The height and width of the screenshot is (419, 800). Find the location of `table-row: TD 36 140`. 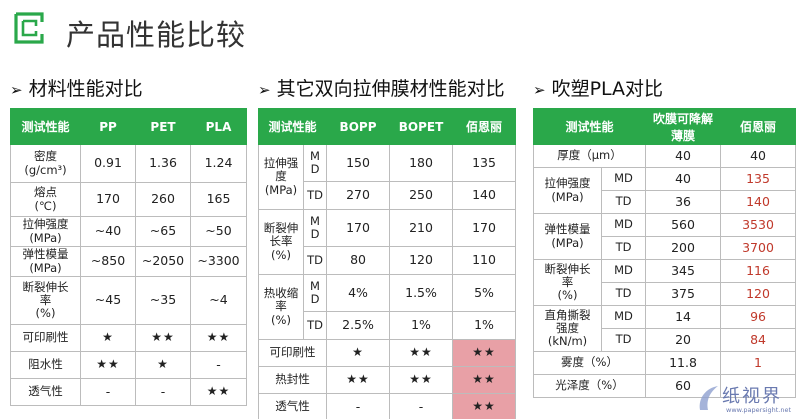

table-row: TD 36 140 is located at coordinates (665, 202).